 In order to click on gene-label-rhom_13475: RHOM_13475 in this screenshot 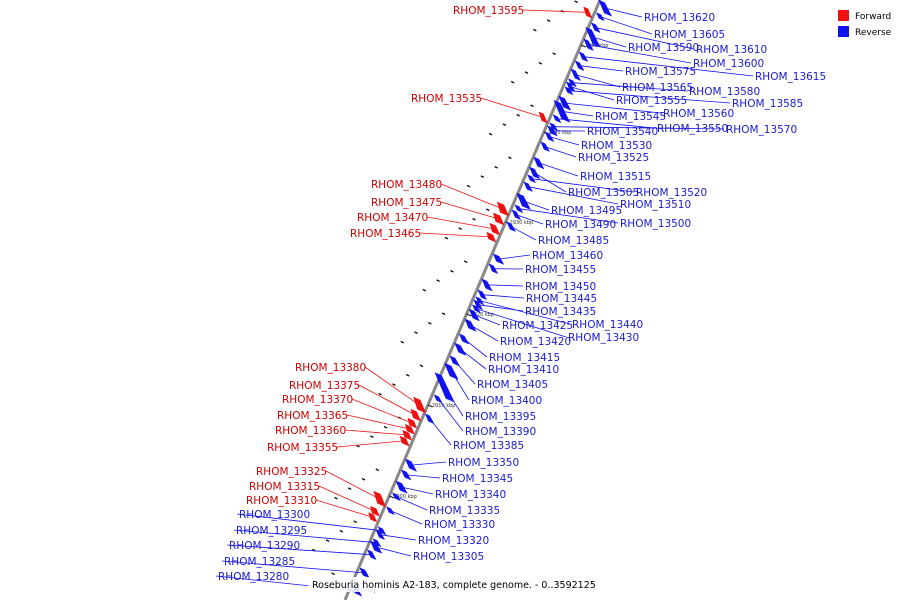, I will do `click(406, 203)`.